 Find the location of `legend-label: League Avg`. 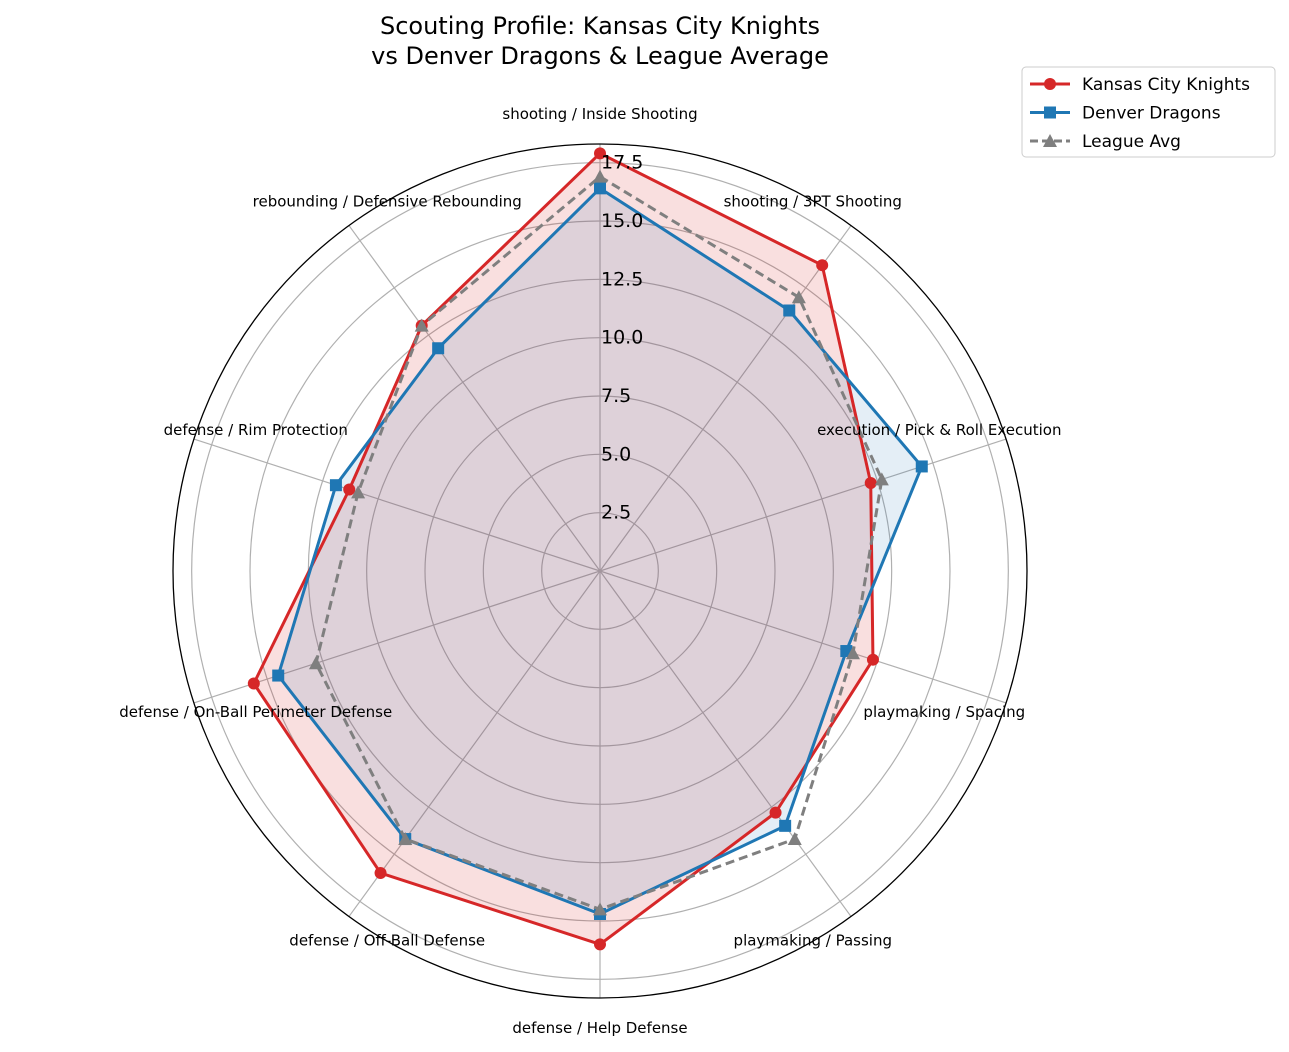

legend-label: League Avg is located at coordinates (1131, 142).